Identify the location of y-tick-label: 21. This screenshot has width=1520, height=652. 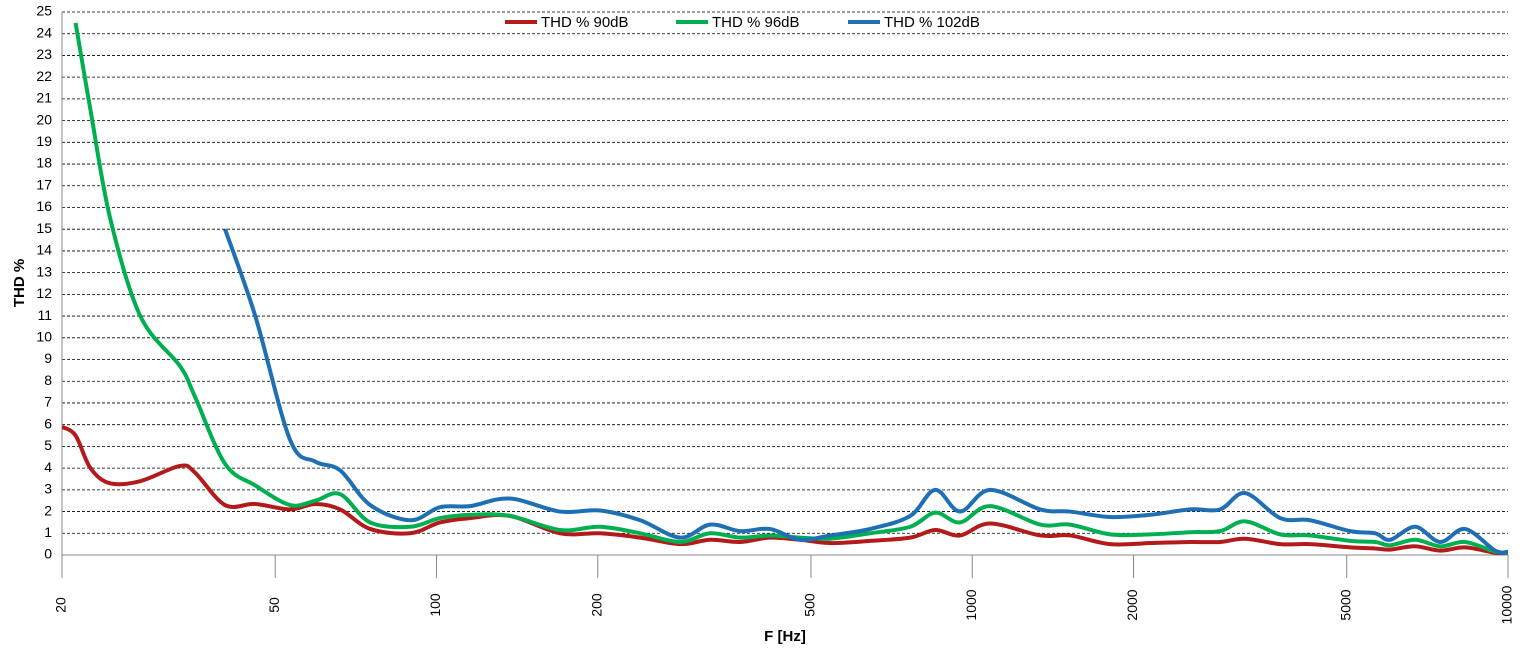
(44, 98).